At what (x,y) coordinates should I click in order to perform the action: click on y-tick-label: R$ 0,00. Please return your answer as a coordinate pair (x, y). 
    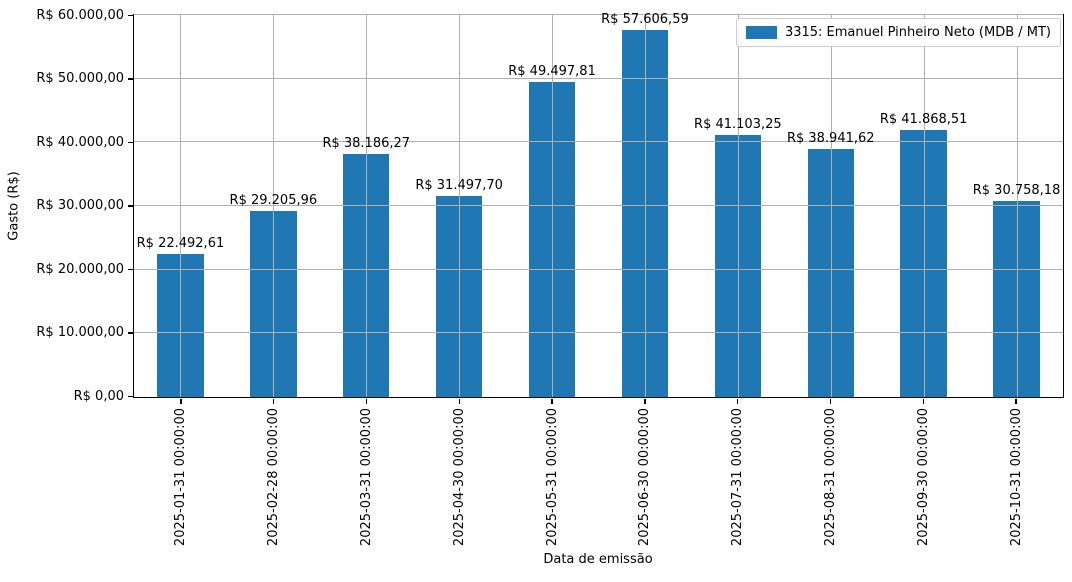
    Looking at the image, I should click on (98, 396).